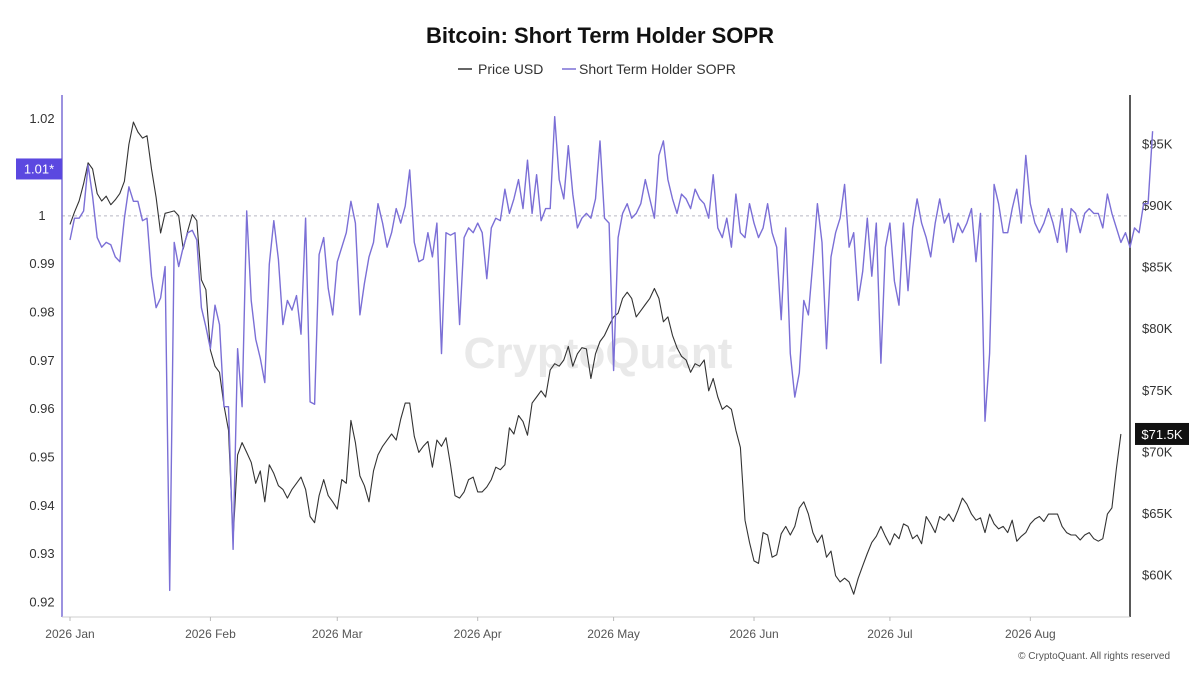 The height and width of the screenshot is (675, 1200). Describe the element at coordinates (1094, 656) in the screenshot. I see `copyright-notice: © CryptoQuant. All rights reserved` at that location.